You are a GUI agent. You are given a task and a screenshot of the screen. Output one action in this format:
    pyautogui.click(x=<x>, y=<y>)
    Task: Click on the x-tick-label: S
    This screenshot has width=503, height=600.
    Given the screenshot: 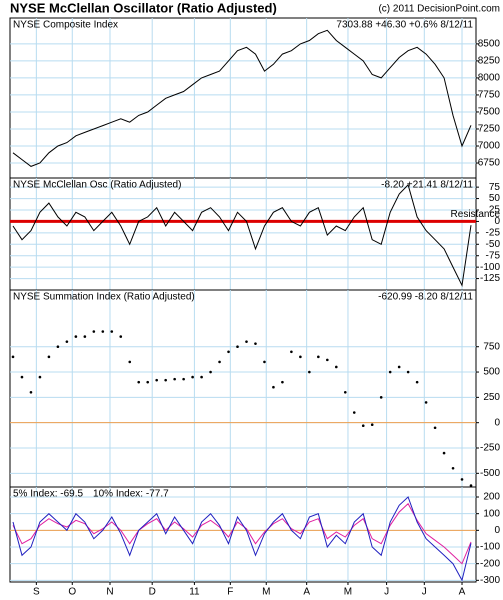 What is the action you would take?
    pyautogui.click(x=36, y=592)
    